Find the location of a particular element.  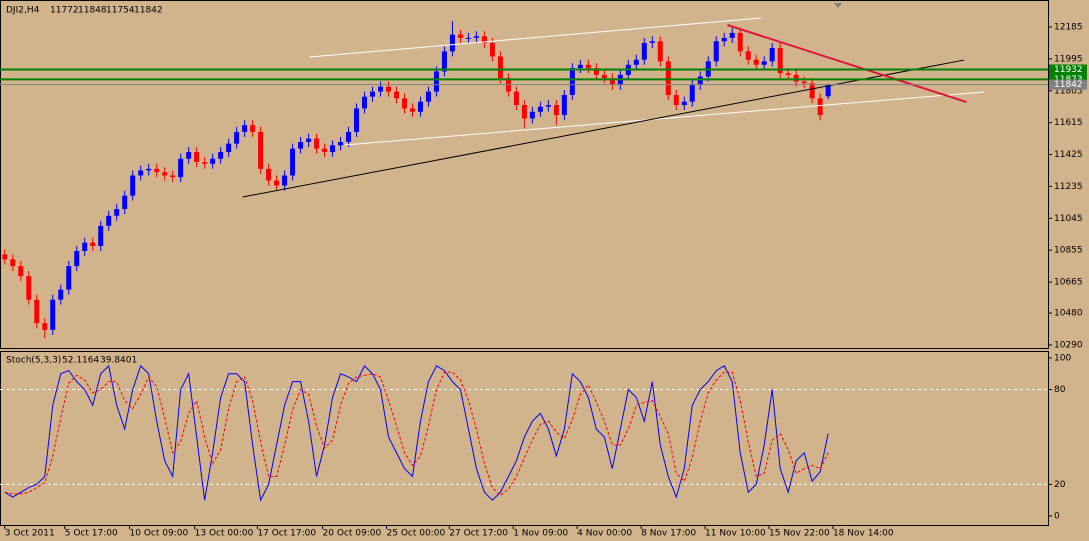

ohlc-high: 11848 is located at coordinates (92, 11).